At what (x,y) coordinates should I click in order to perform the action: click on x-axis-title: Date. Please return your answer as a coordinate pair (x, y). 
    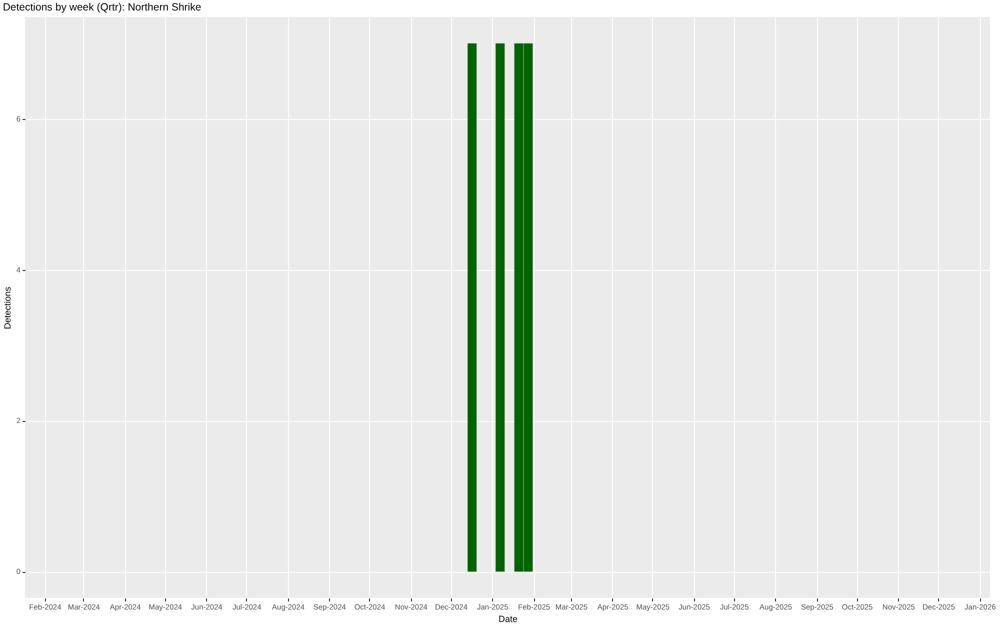
    Looking at the image, I should click on (508, 619).